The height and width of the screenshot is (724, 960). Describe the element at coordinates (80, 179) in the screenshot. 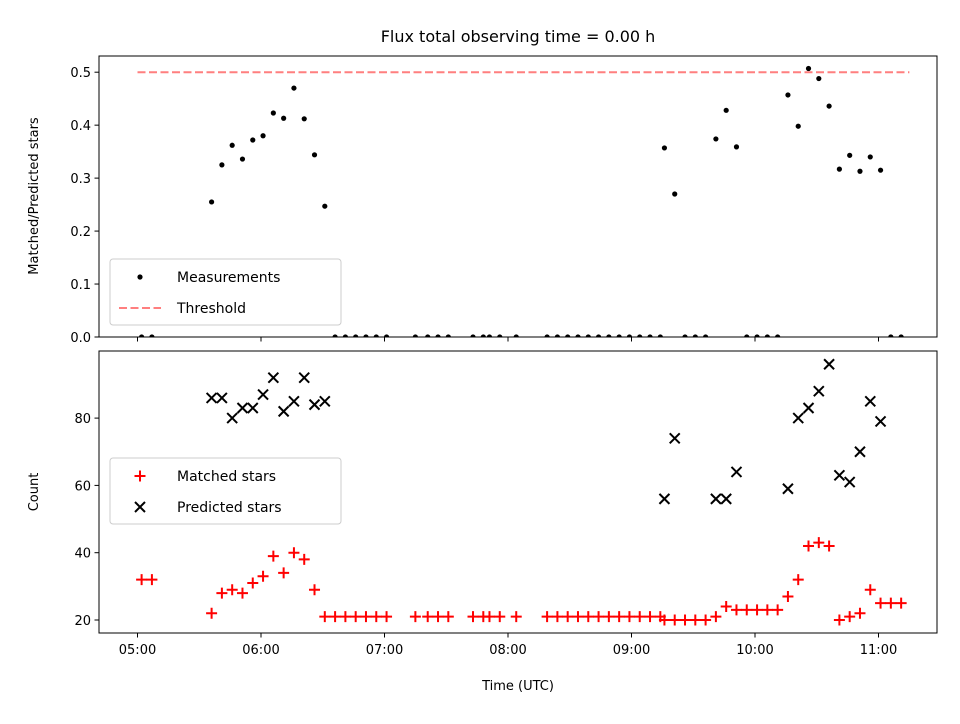

I see `y-tick-label-ratio: 0.3` at that location.